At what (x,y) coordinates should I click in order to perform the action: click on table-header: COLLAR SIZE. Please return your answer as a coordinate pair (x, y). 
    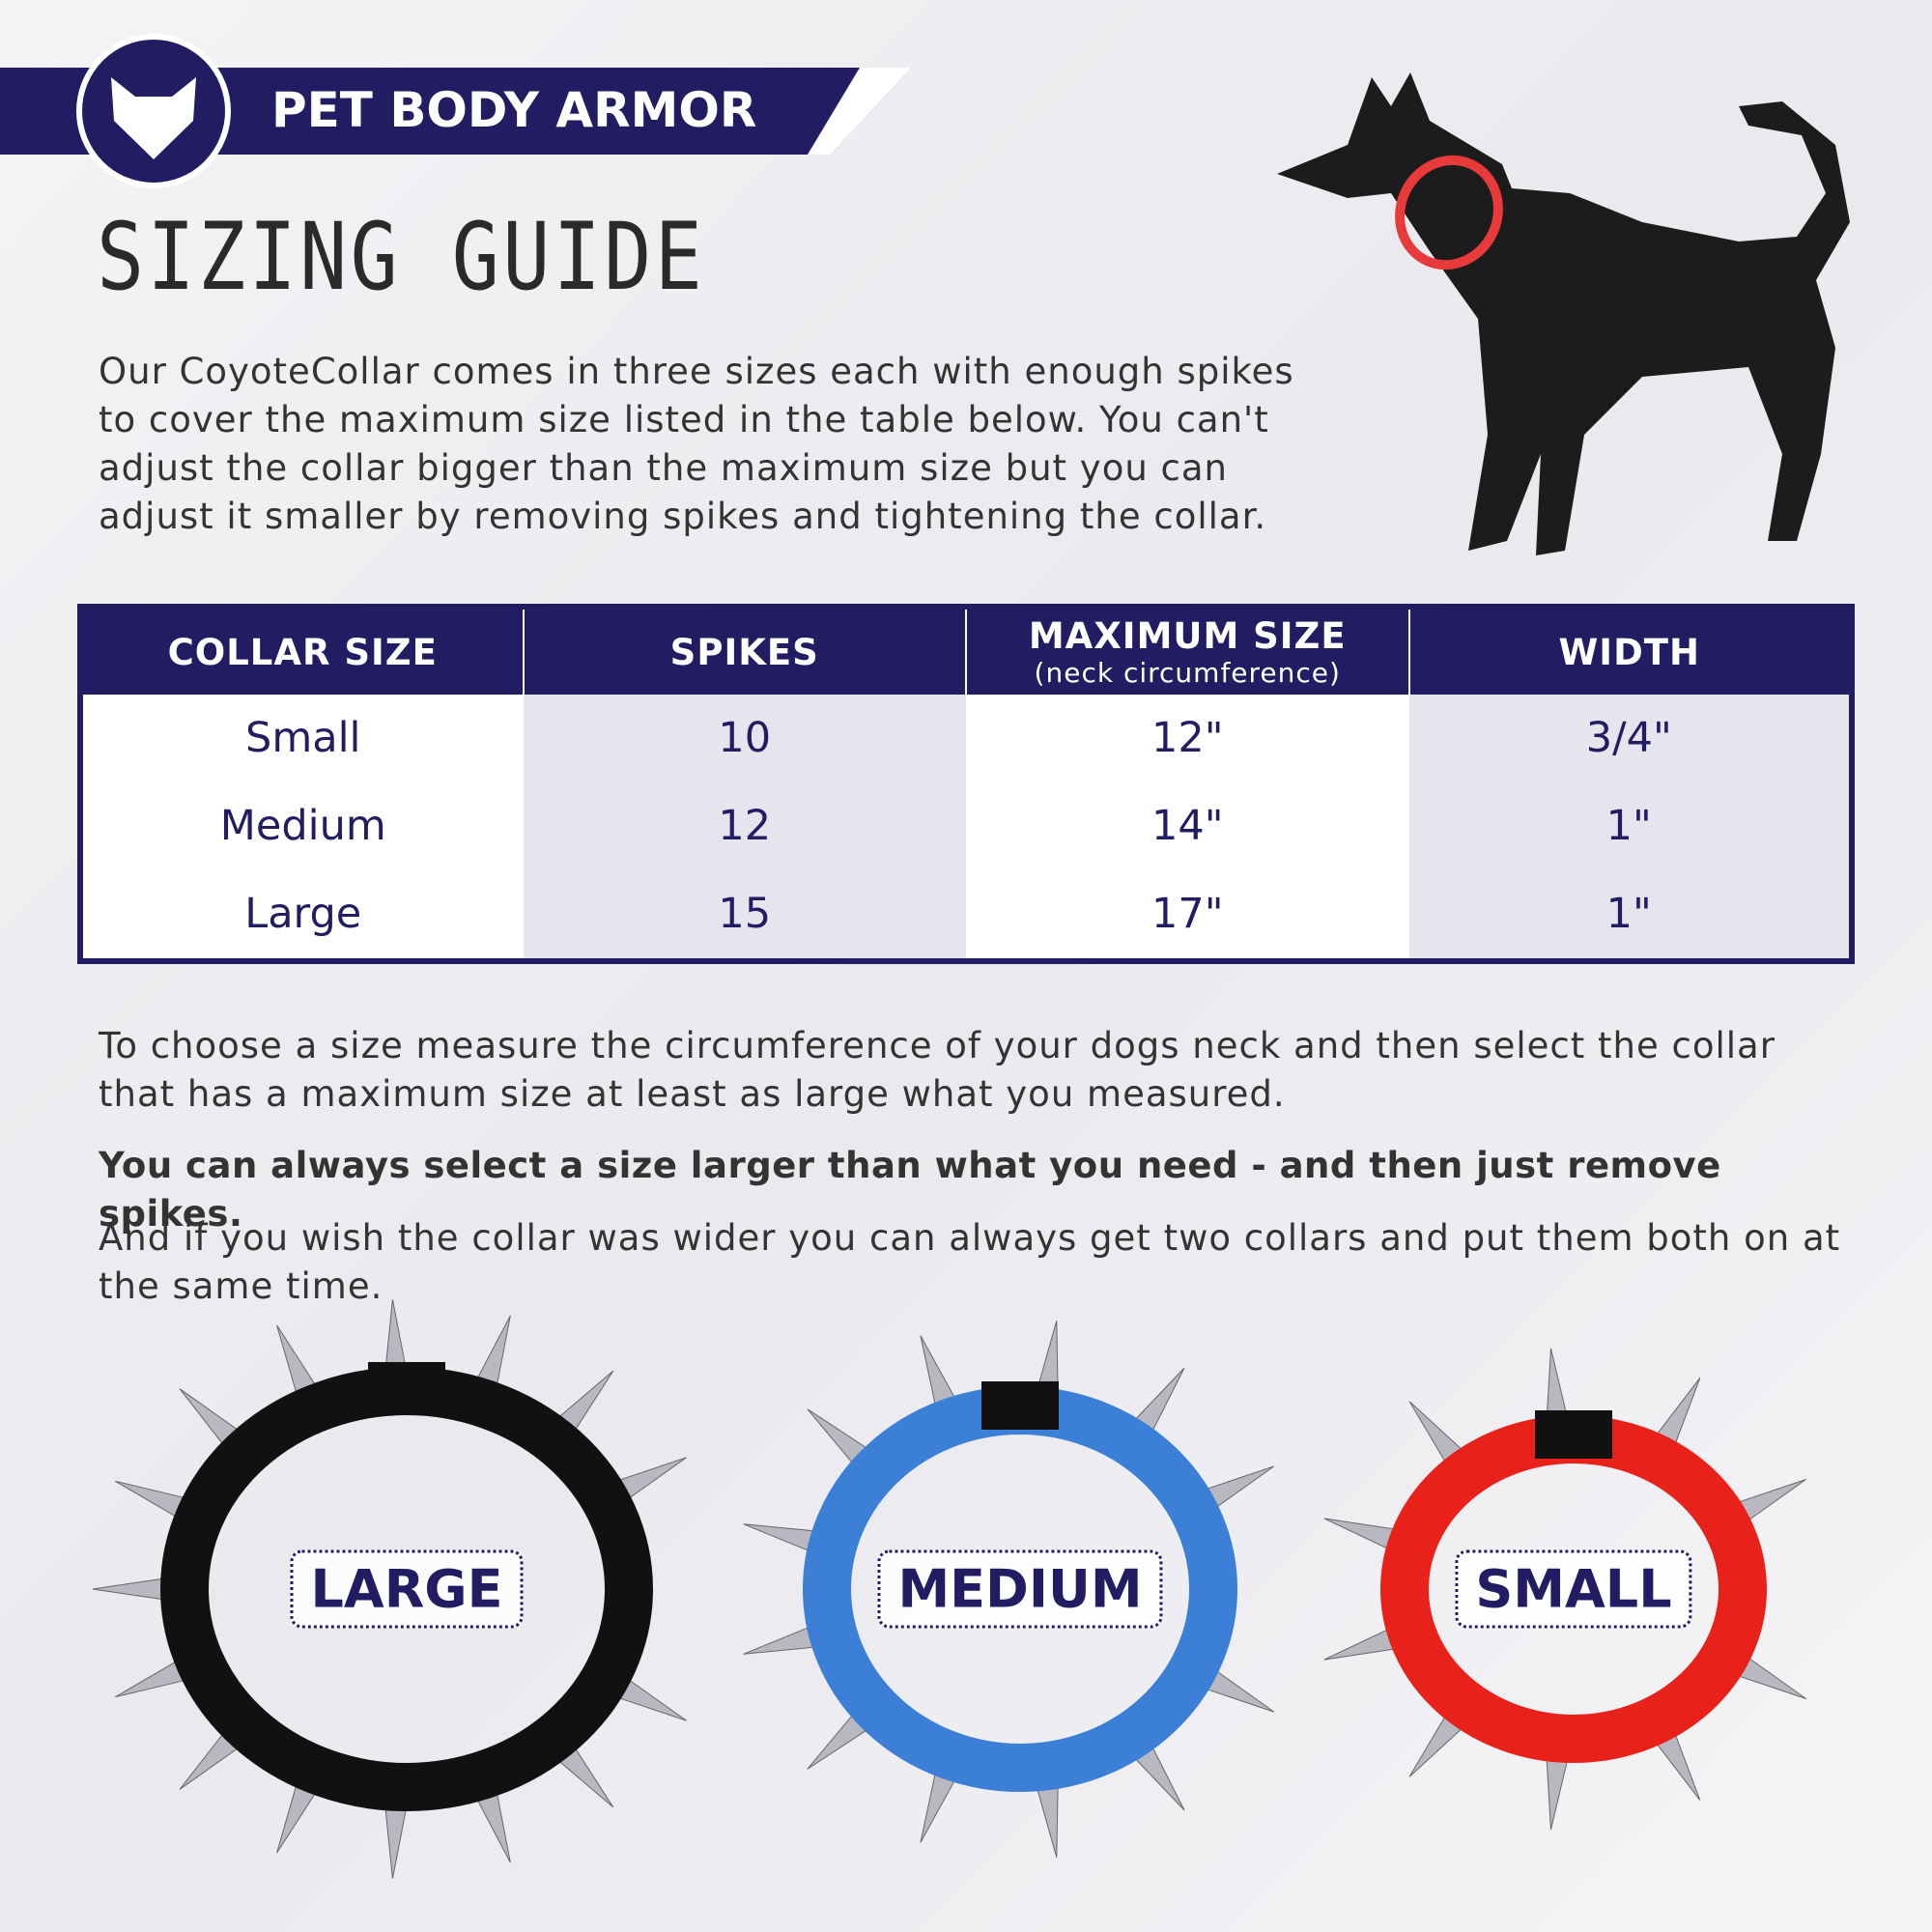
    Looking at the image, I should click on (302, 651).